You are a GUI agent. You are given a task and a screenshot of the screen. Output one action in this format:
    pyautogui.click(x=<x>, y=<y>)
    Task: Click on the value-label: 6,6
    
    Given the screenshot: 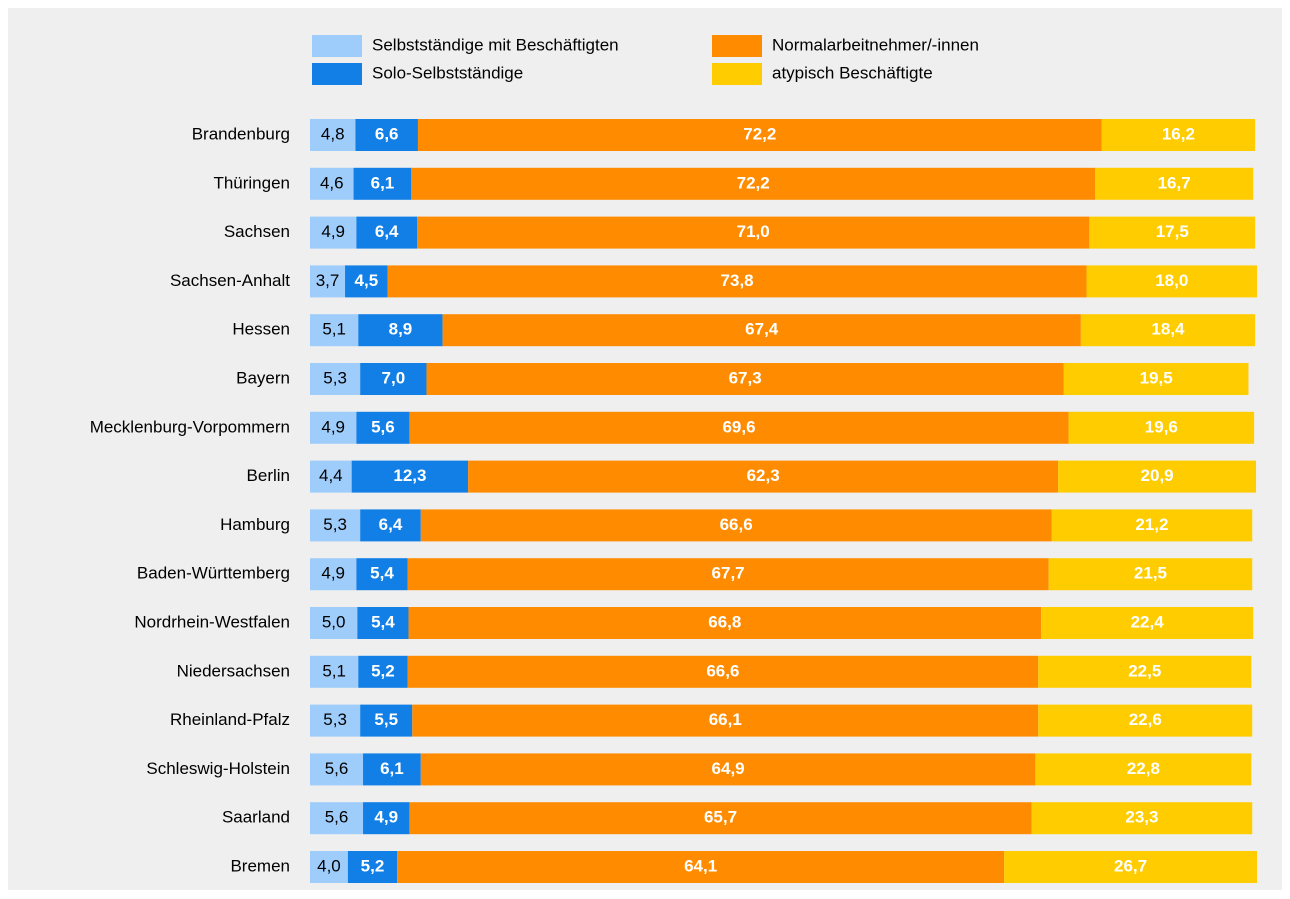 What is the action you would take?
    pyautogui.click(x=387, y=133)
    